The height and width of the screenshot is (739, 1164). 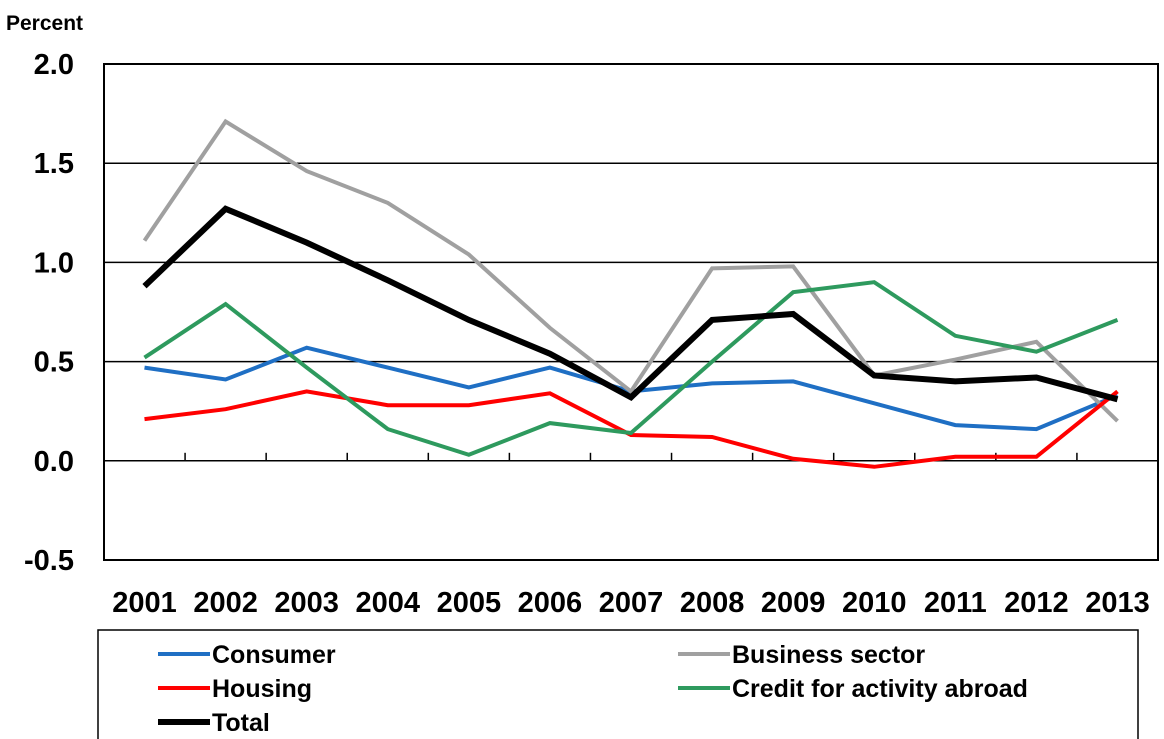 What do you see at coordinates (44, 23) in the screenshot?
I see `y-axis-title: Percent` at bounding box center [44, 23].